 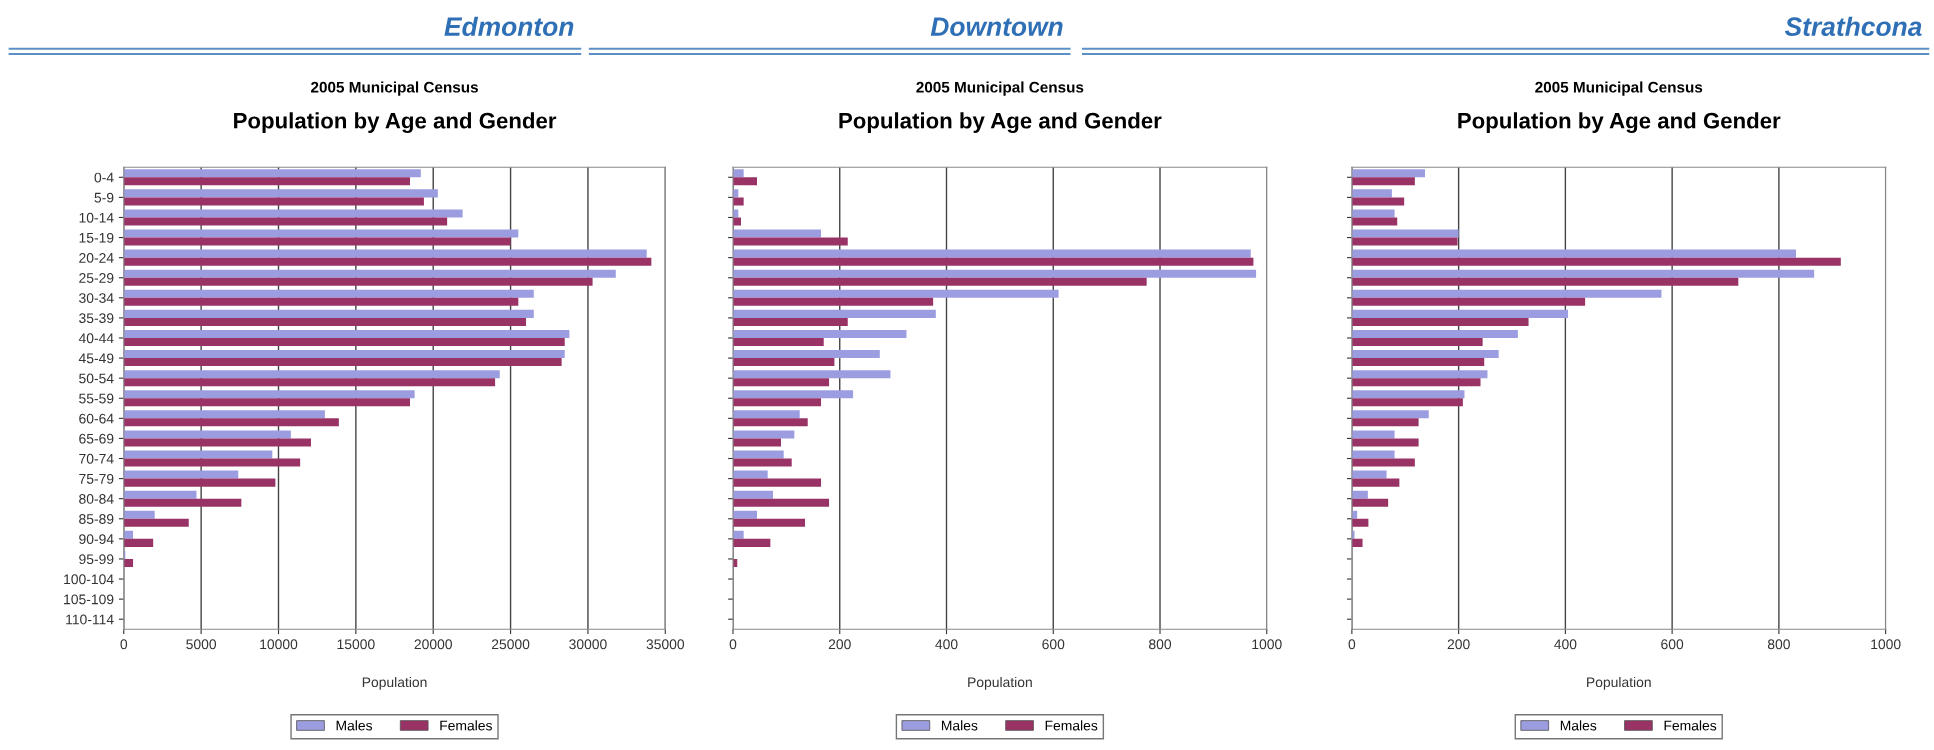 What do you see at coordinates (96, 378) in the screenshot?
I see `y-tick-label: 50-54` at bounding box center [96, 378].